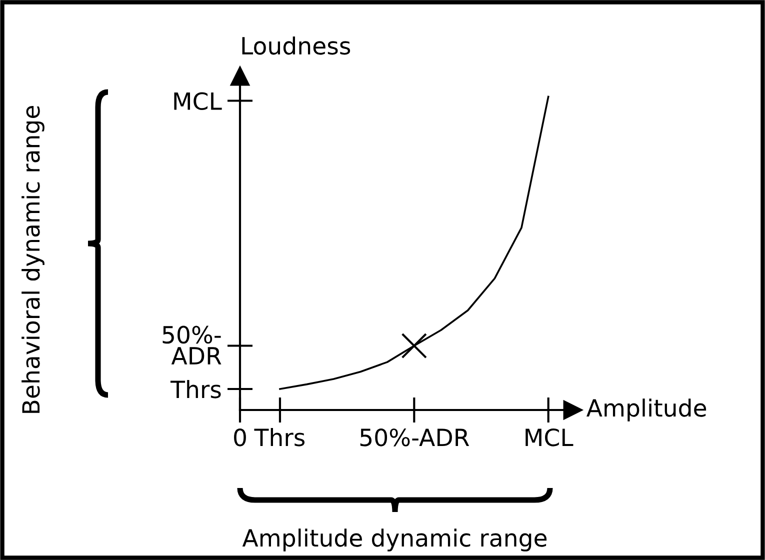  Describe the element at coordinates (646, 410) in the screenshot. I see `x-axis-title: Amplitude` at that location.